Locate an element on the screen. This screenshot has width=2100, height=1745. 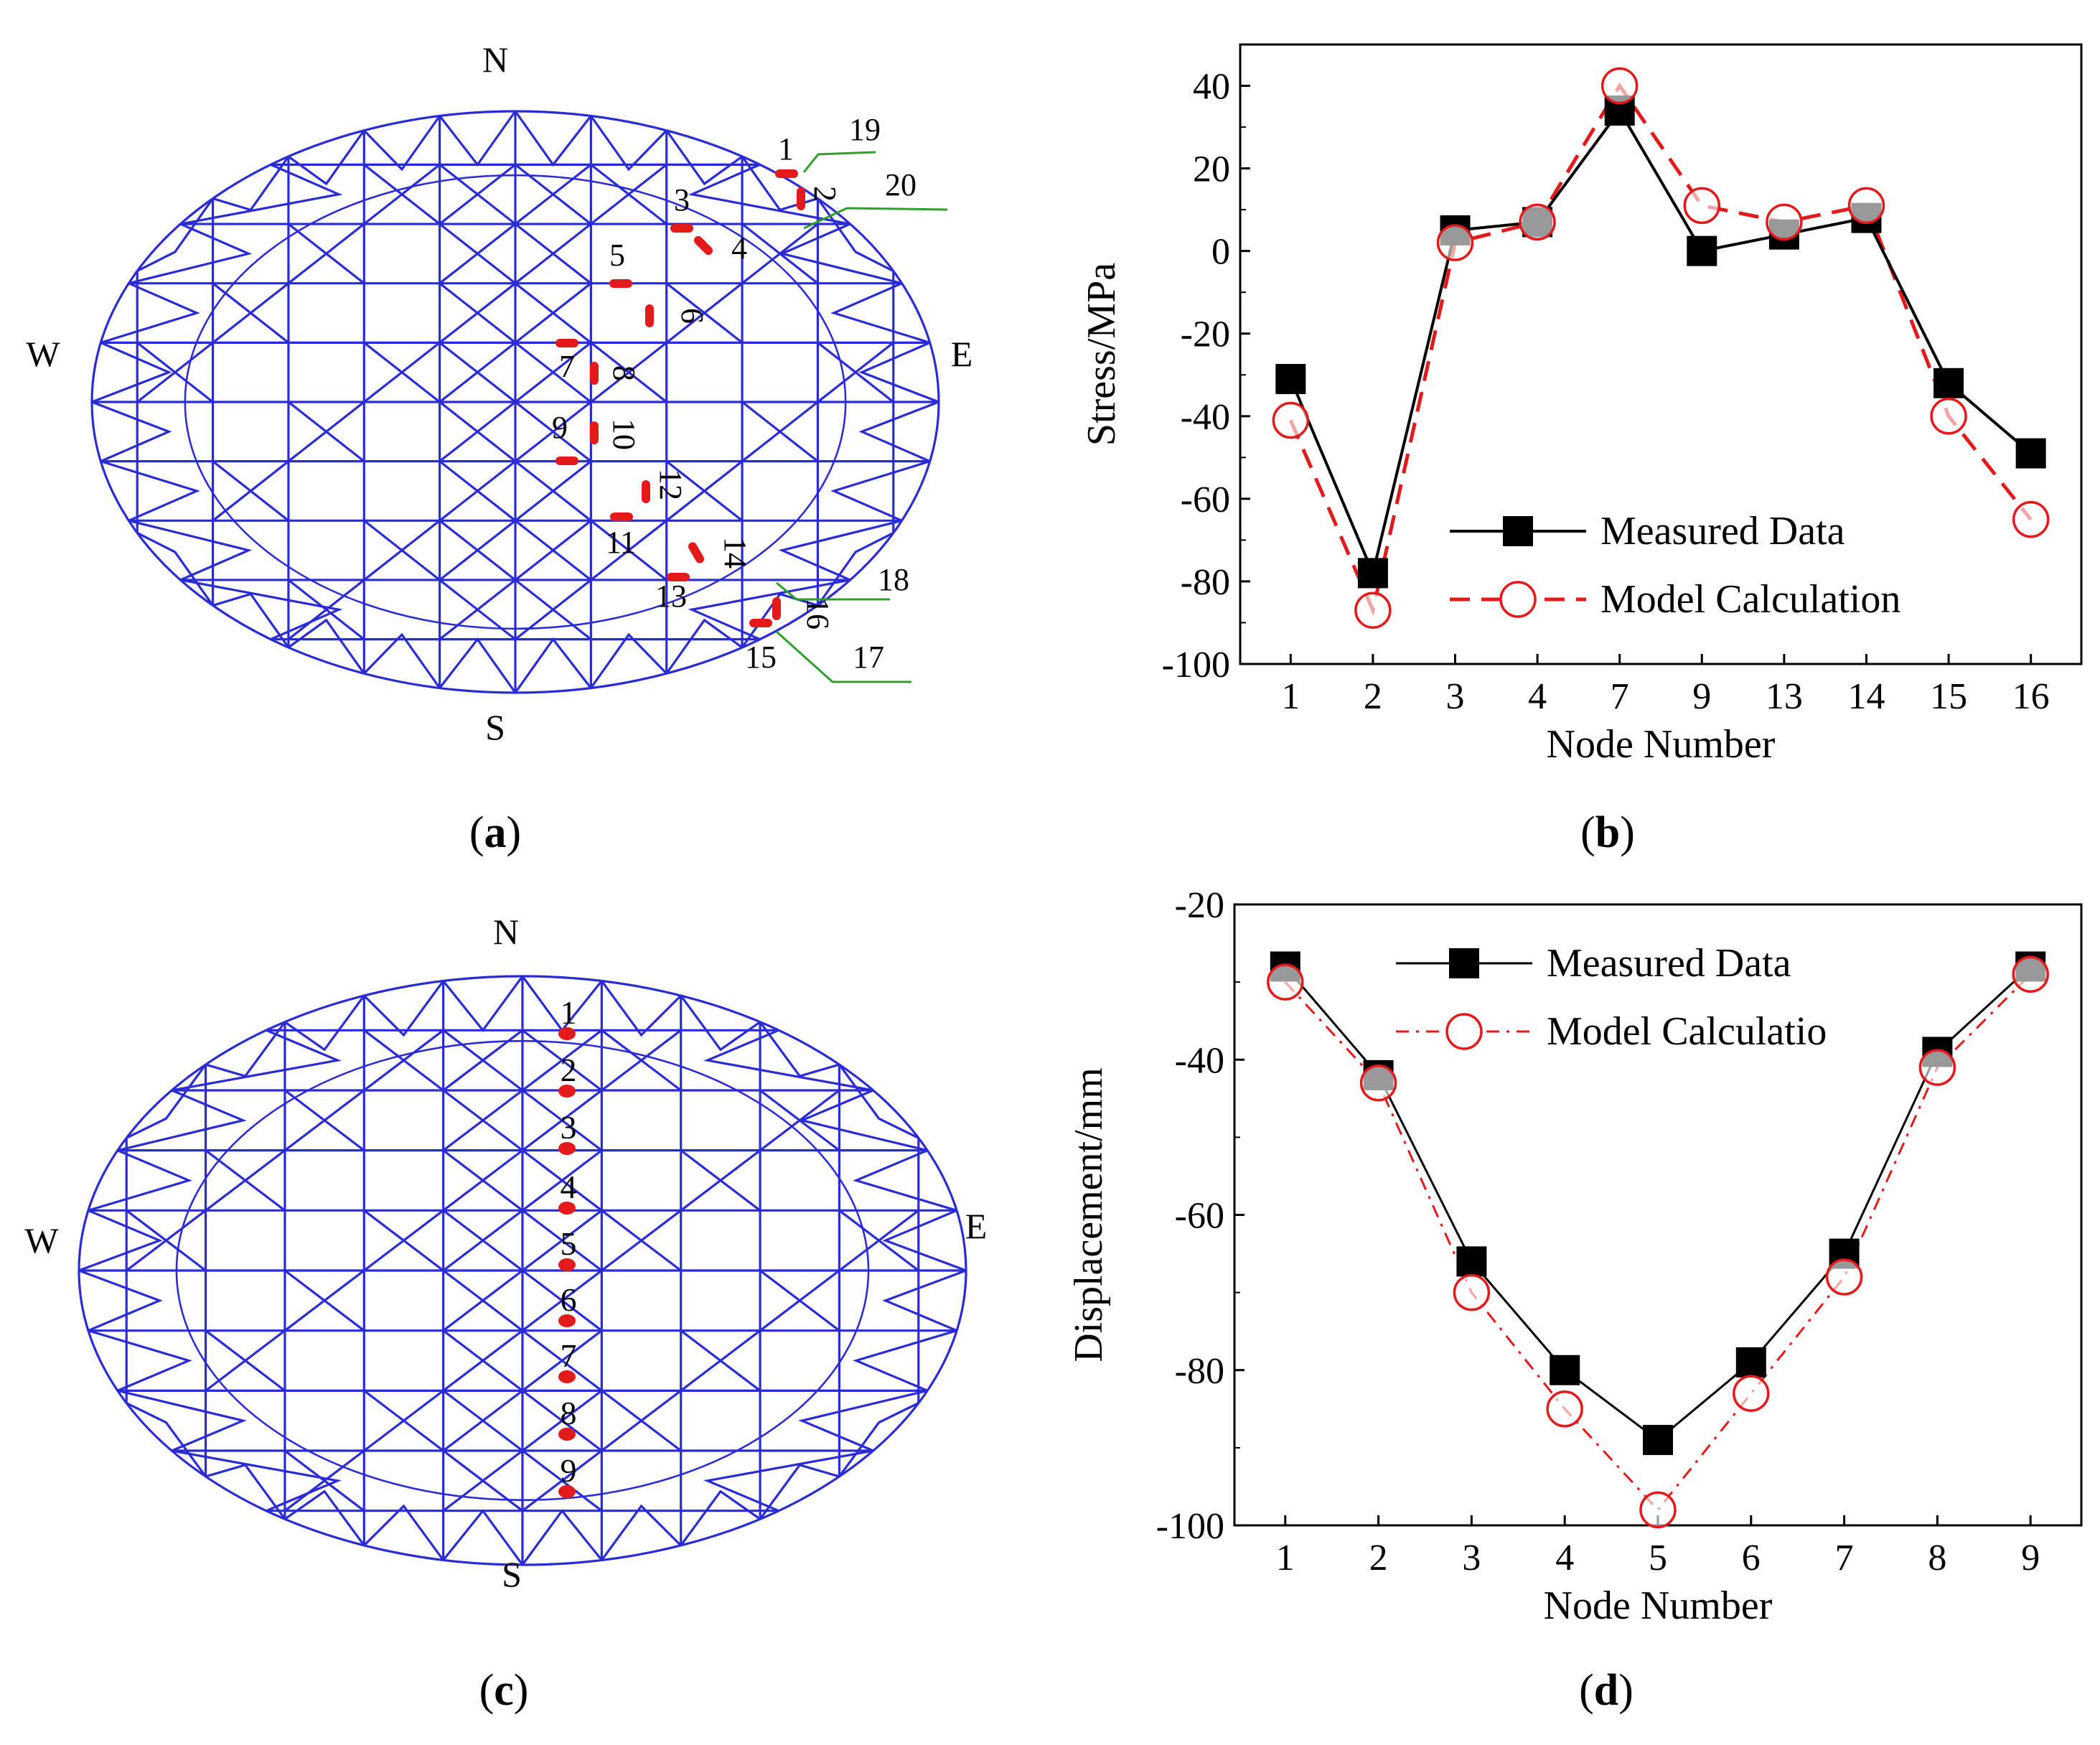
y-tick-label: -100 is located at coordinates (1196, 665).